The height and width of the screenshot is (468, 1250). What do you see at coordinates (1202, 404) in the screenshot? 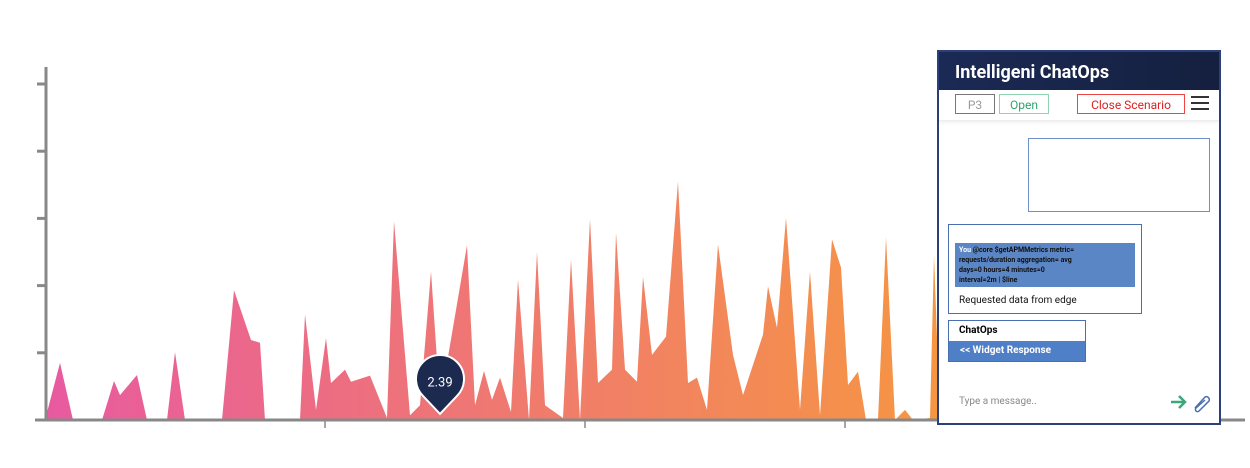
I see `attach-icon` at bounding box center [1202, 404].